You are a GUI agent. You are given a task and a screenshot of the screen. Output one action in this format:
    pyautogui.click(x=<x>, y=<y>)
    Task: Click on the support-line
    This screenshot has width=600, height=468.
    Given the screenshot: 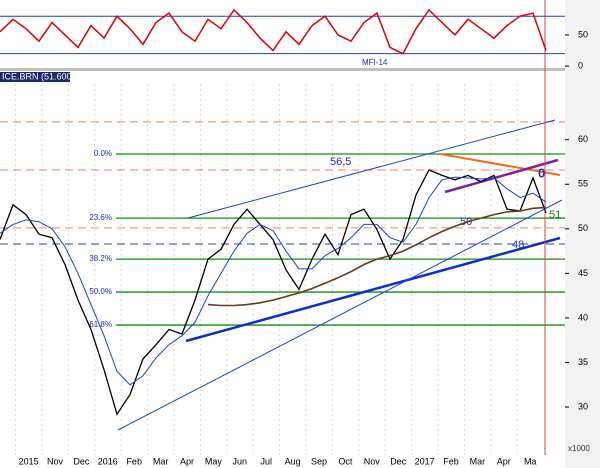 What is the action you would take?
    pyautogui.click(x=373, y=289)
    